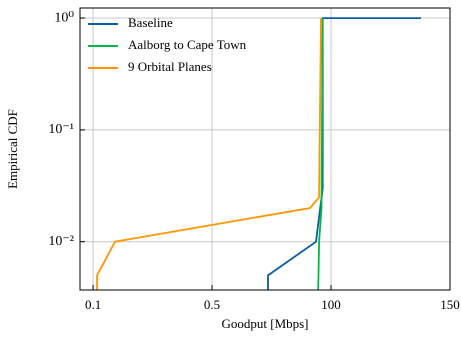  Describe the element at coordinates (93, 304) in the screenshot. I see `x-tick-label: 0.1` at that location.